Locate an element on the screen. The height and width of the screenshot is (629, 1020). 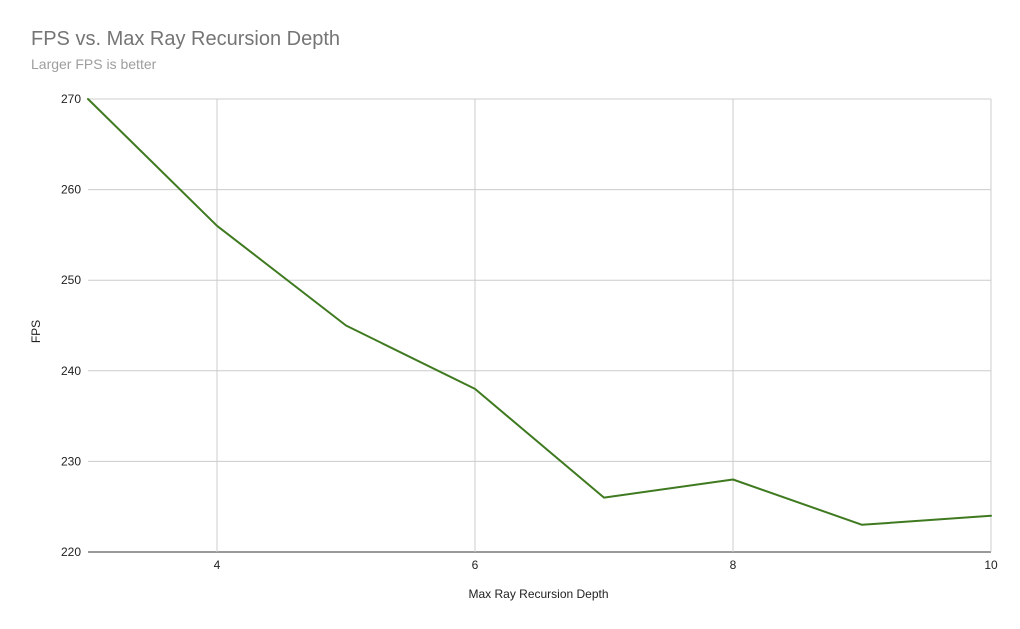
y-tick-label: 220 is located at coordinates (71, 552).